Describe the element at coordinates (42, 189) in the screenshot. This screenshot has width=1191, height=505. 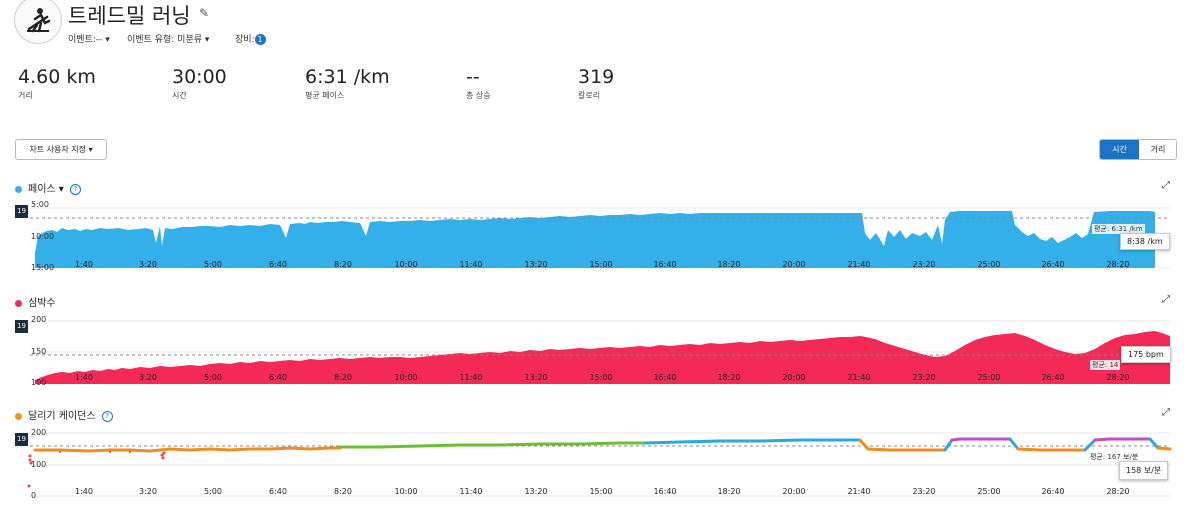
I see `pace-title: 페이스` at that location.